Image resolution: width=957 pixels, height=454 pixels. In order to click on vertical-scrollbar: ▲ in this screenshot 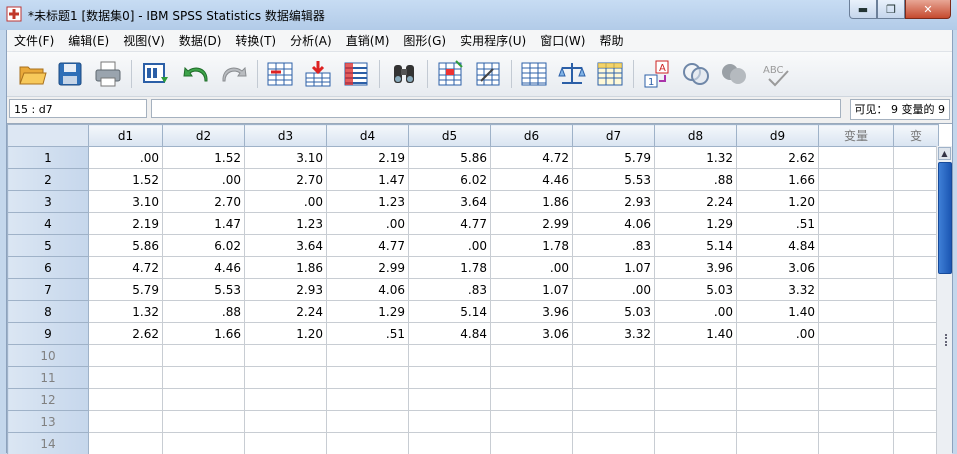, I will do `click(944, 300)`.